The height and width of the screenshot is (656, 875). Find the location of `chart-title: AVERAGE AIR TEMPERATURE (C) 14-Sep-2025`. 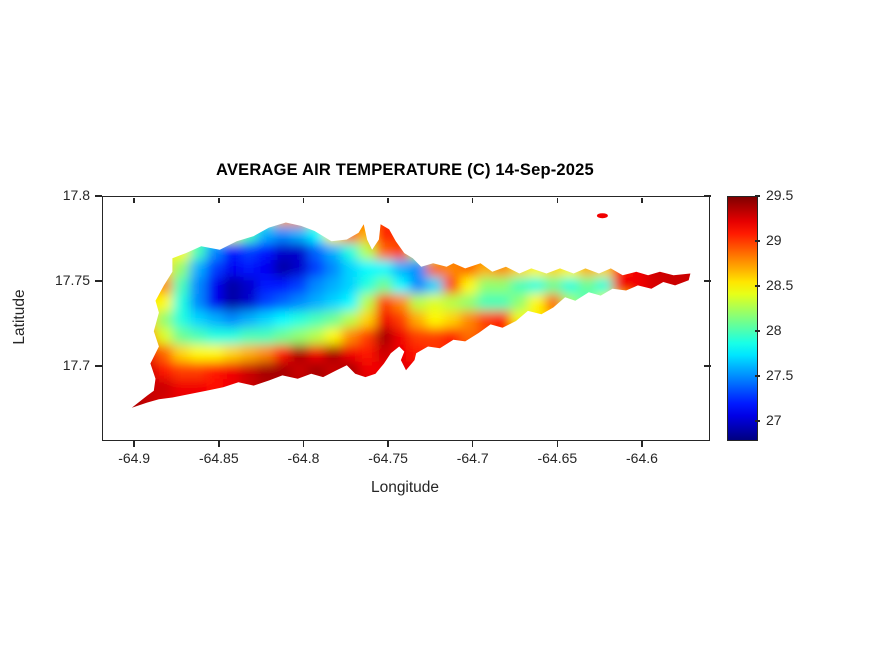

chart-title: AVERAGE AIR TEMPERATURE (C) 14-Sep-2025 is located at coordinates (405, 170).